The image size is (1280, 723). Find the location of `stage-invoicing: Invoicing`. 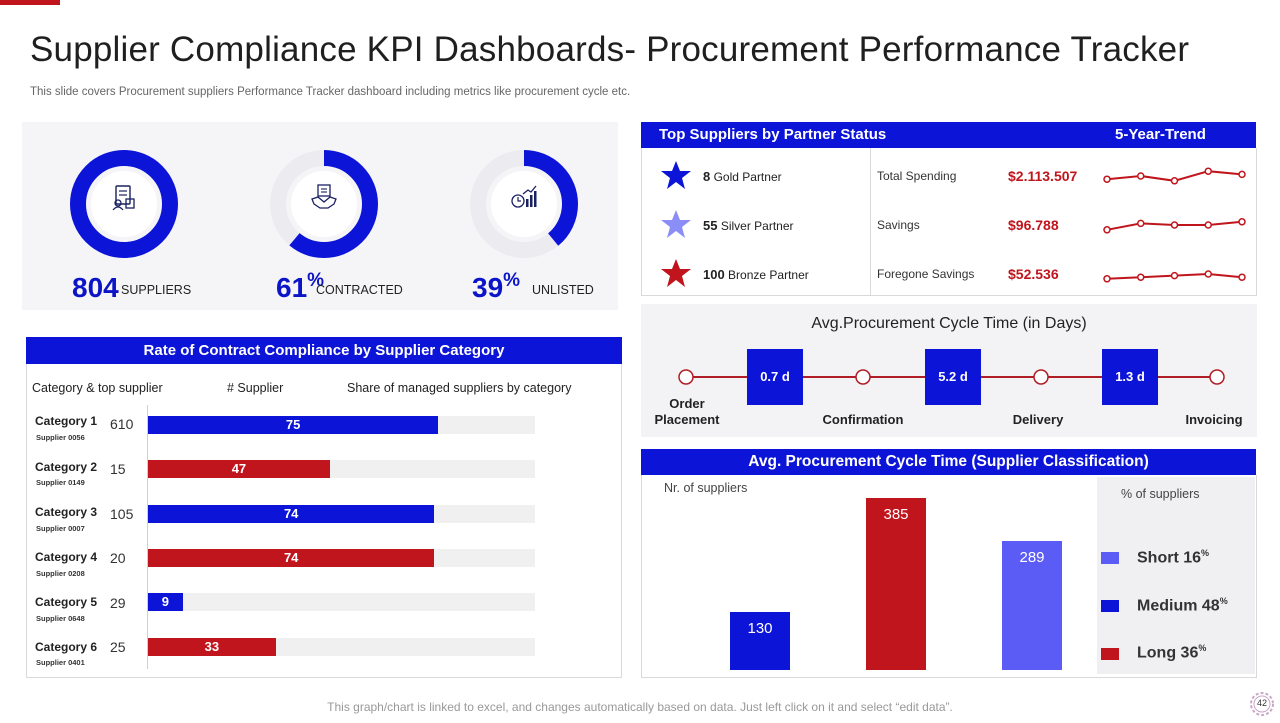

stage-invoicing: Invoicing is located at coordinates (1214, 419).